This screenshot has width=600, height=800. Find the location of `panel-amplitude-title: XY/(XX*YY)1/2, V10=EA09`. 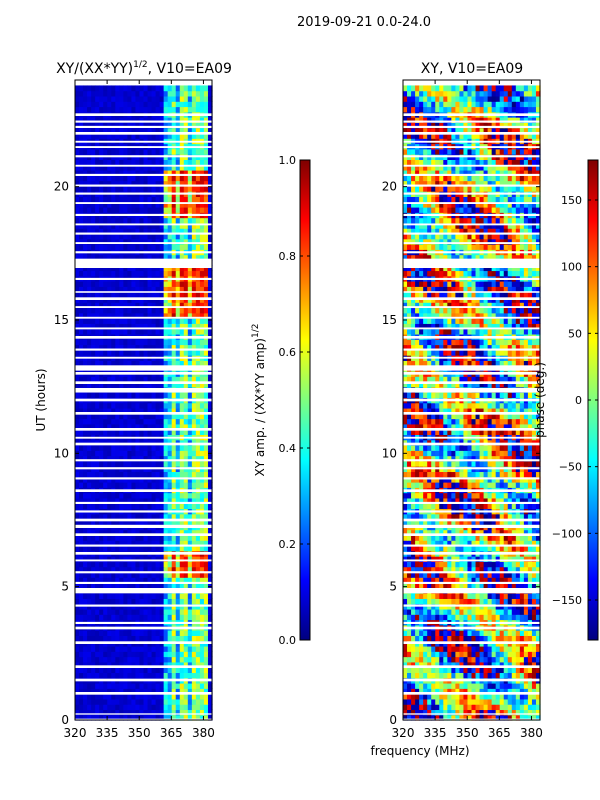

panel-amplitude-title: XY/(XX*YY)1/2, V10=EA09 is located at coordinates (144, 68).